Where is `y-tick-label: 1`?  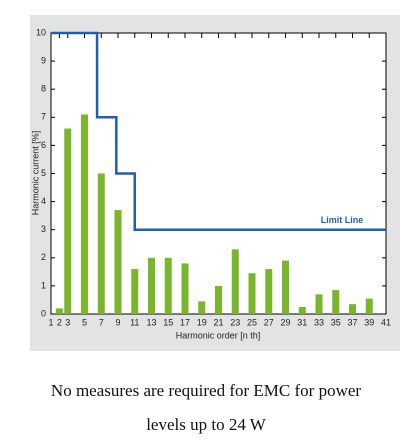 y-tick-label: 1 is located at coordinates (43, 285).